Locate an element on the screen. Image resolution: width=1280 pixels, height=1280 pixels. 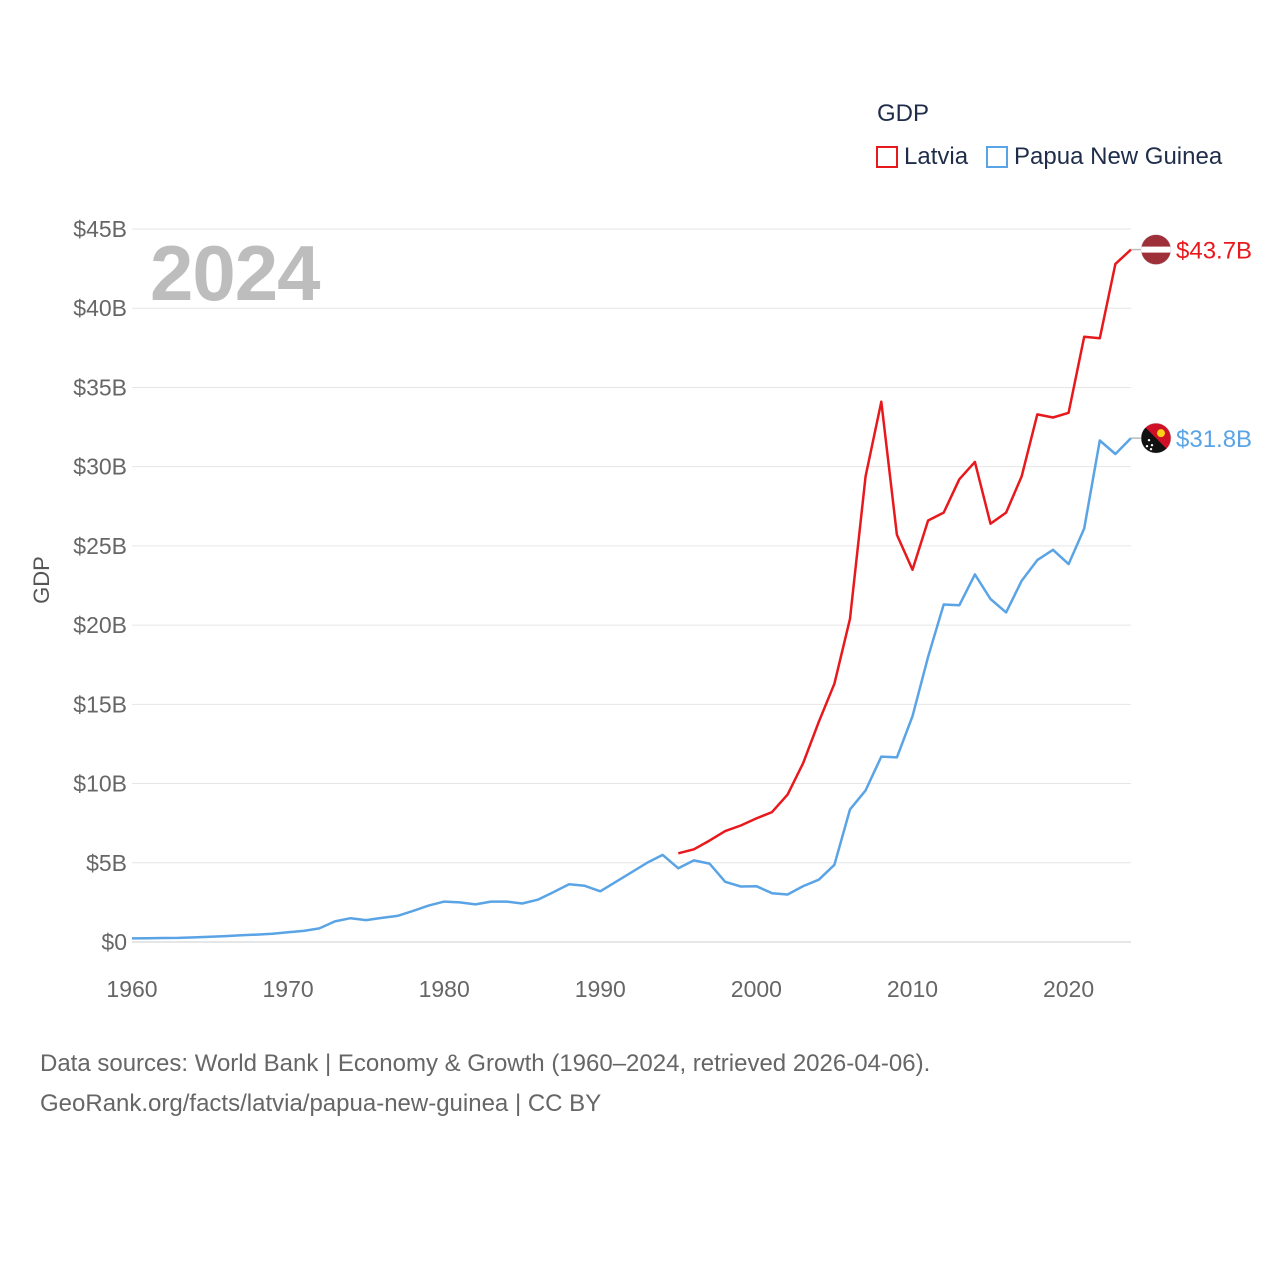
y-tick-label: $35B is located at coordinates (100, 387).